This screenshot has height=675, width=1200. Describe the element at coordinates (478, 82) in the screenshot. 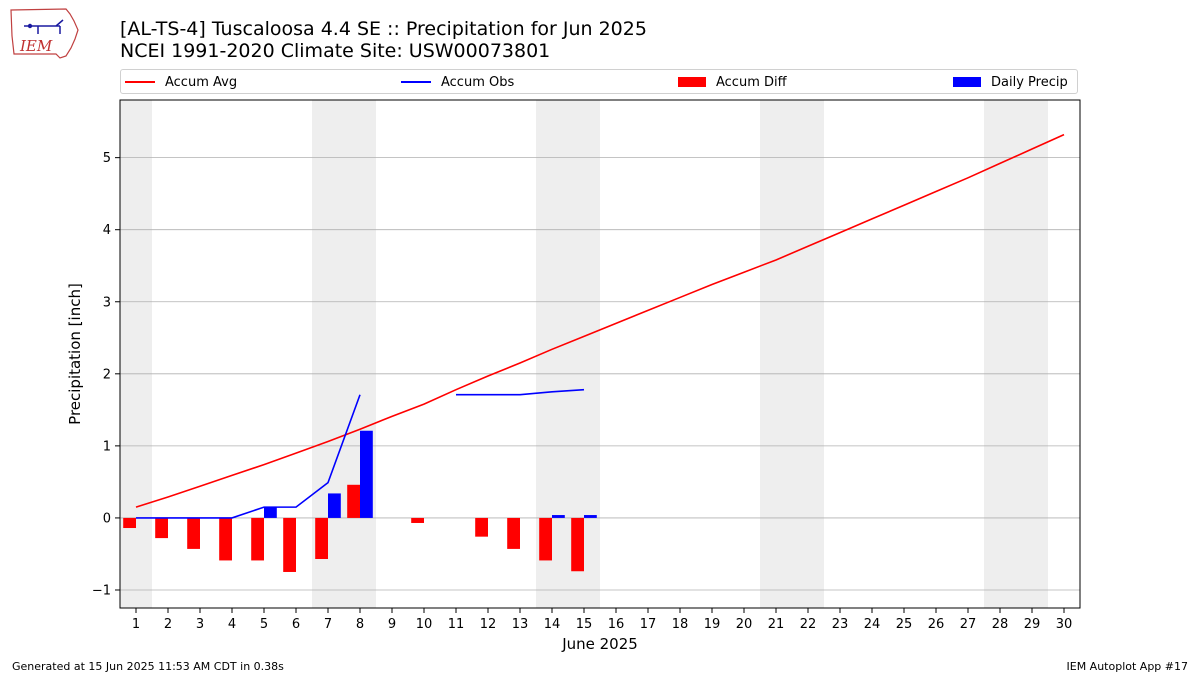

I see `legend-label-accum-obs: Accum Obs` at that location.